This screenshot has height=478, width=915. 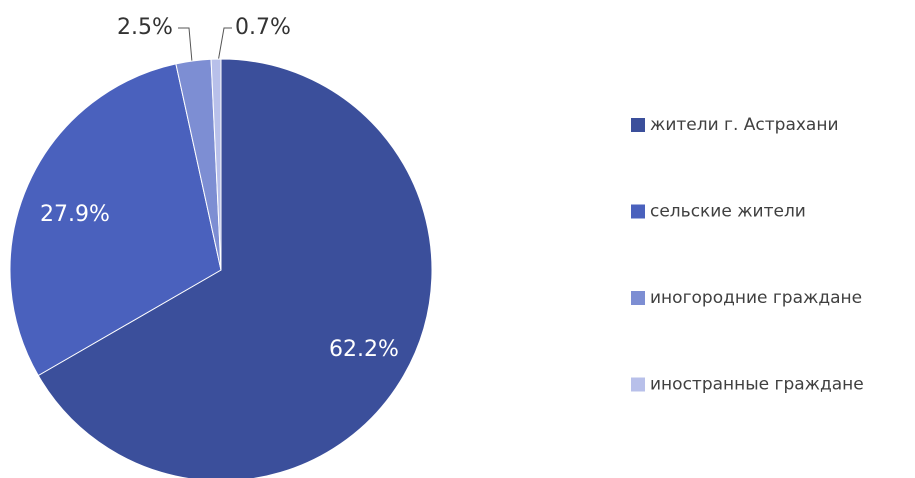 What do you see at coordinates (728, 212) in the screenshot?
I see `legend-label: сельские жители` at bounding box center [728, 212].